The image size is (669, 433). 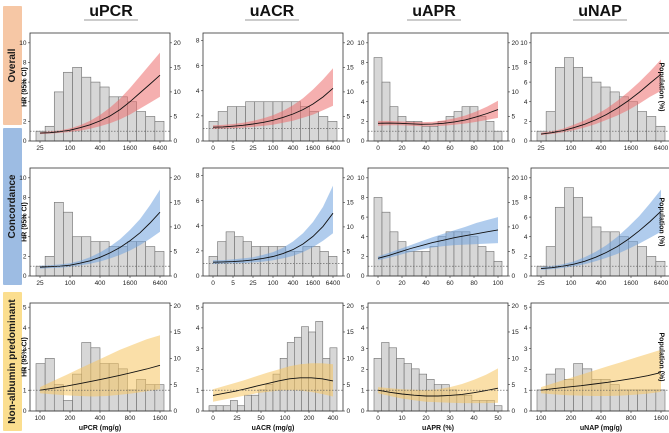 I want to click on x-tick-label: 5, so click(x=233, y=283).